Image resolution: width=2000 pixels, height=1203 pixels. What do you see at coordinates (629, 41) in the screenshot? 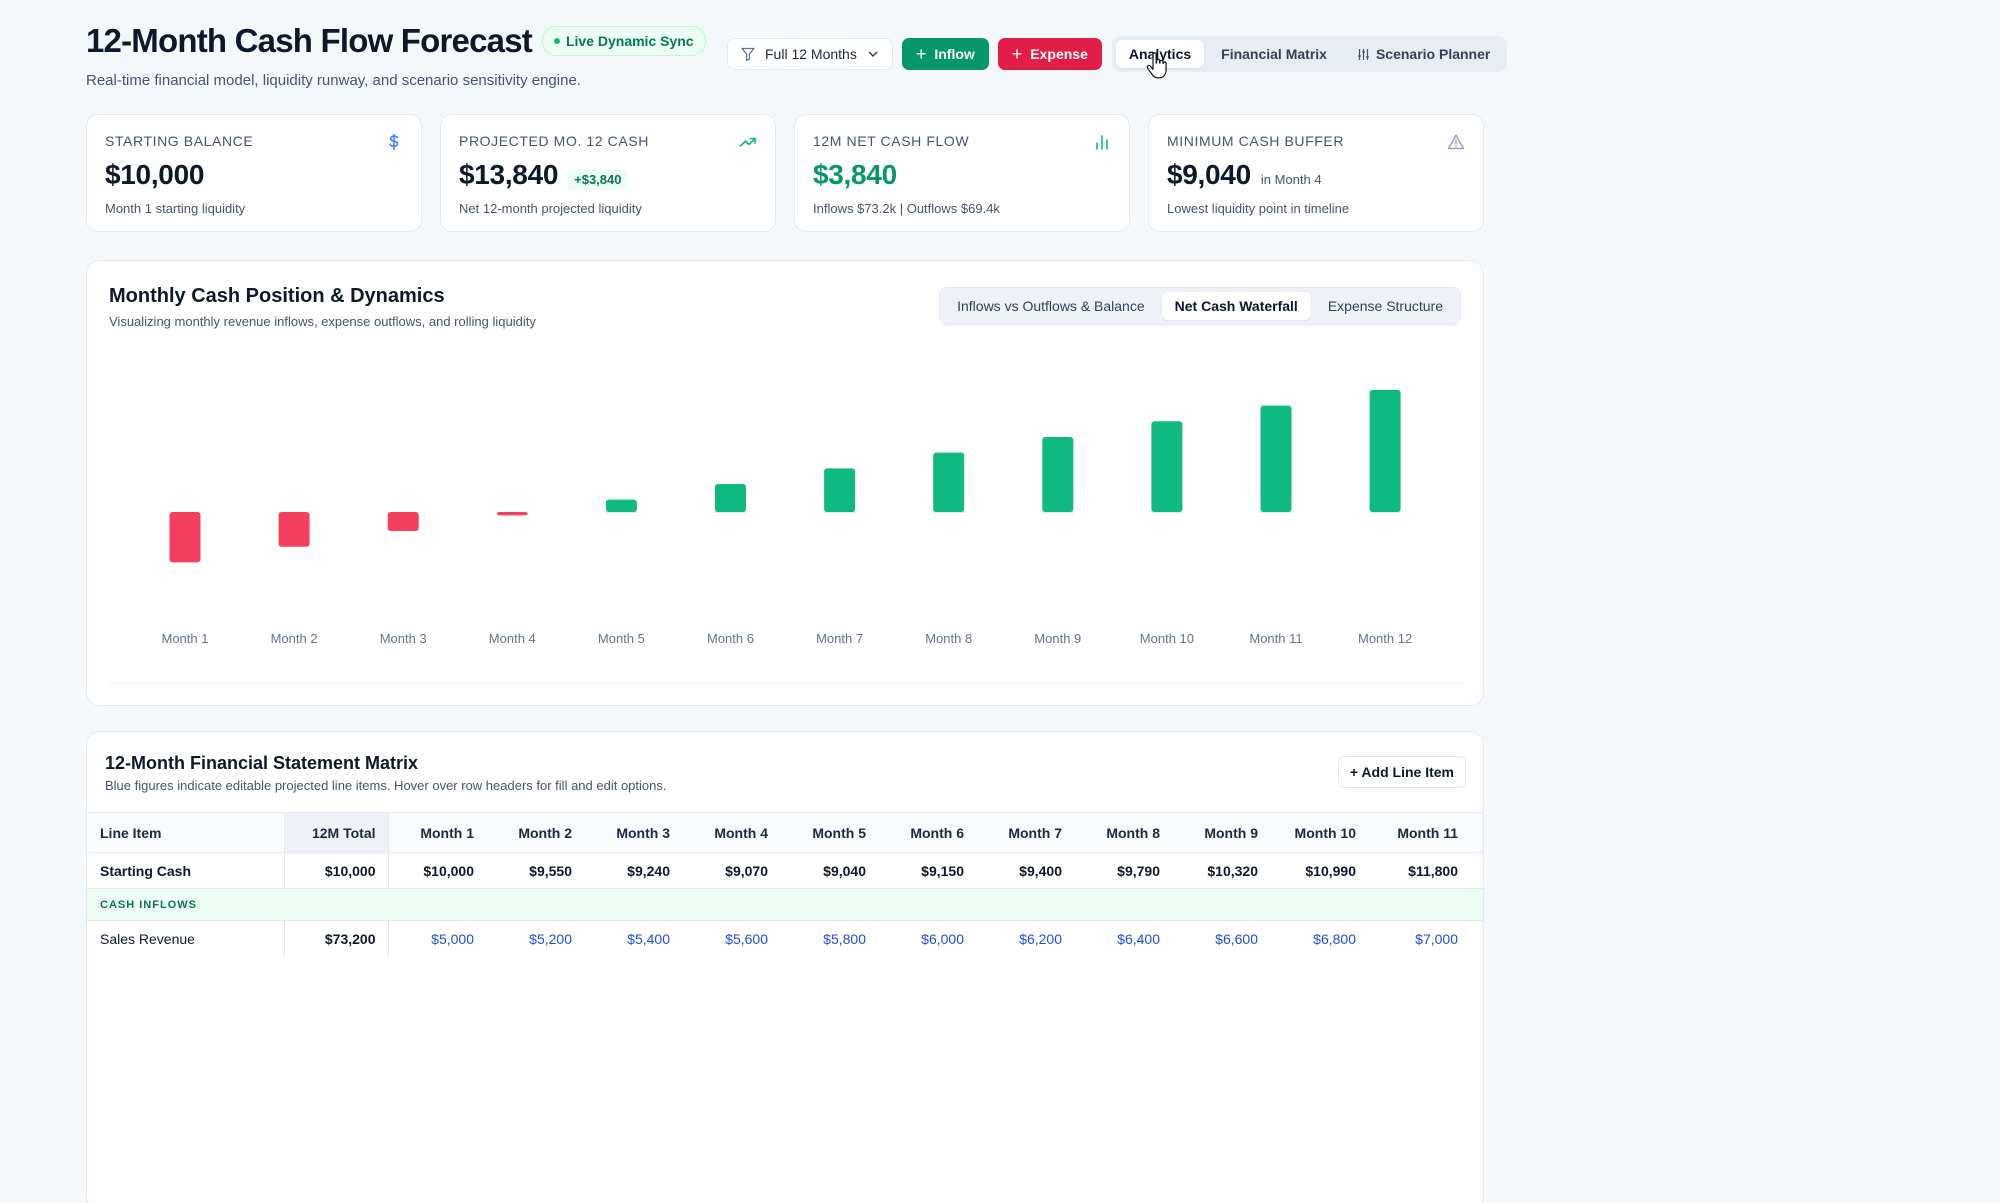
I see `live-sync-label: Live Dynamic Sync` at bounding box center [629, 41].